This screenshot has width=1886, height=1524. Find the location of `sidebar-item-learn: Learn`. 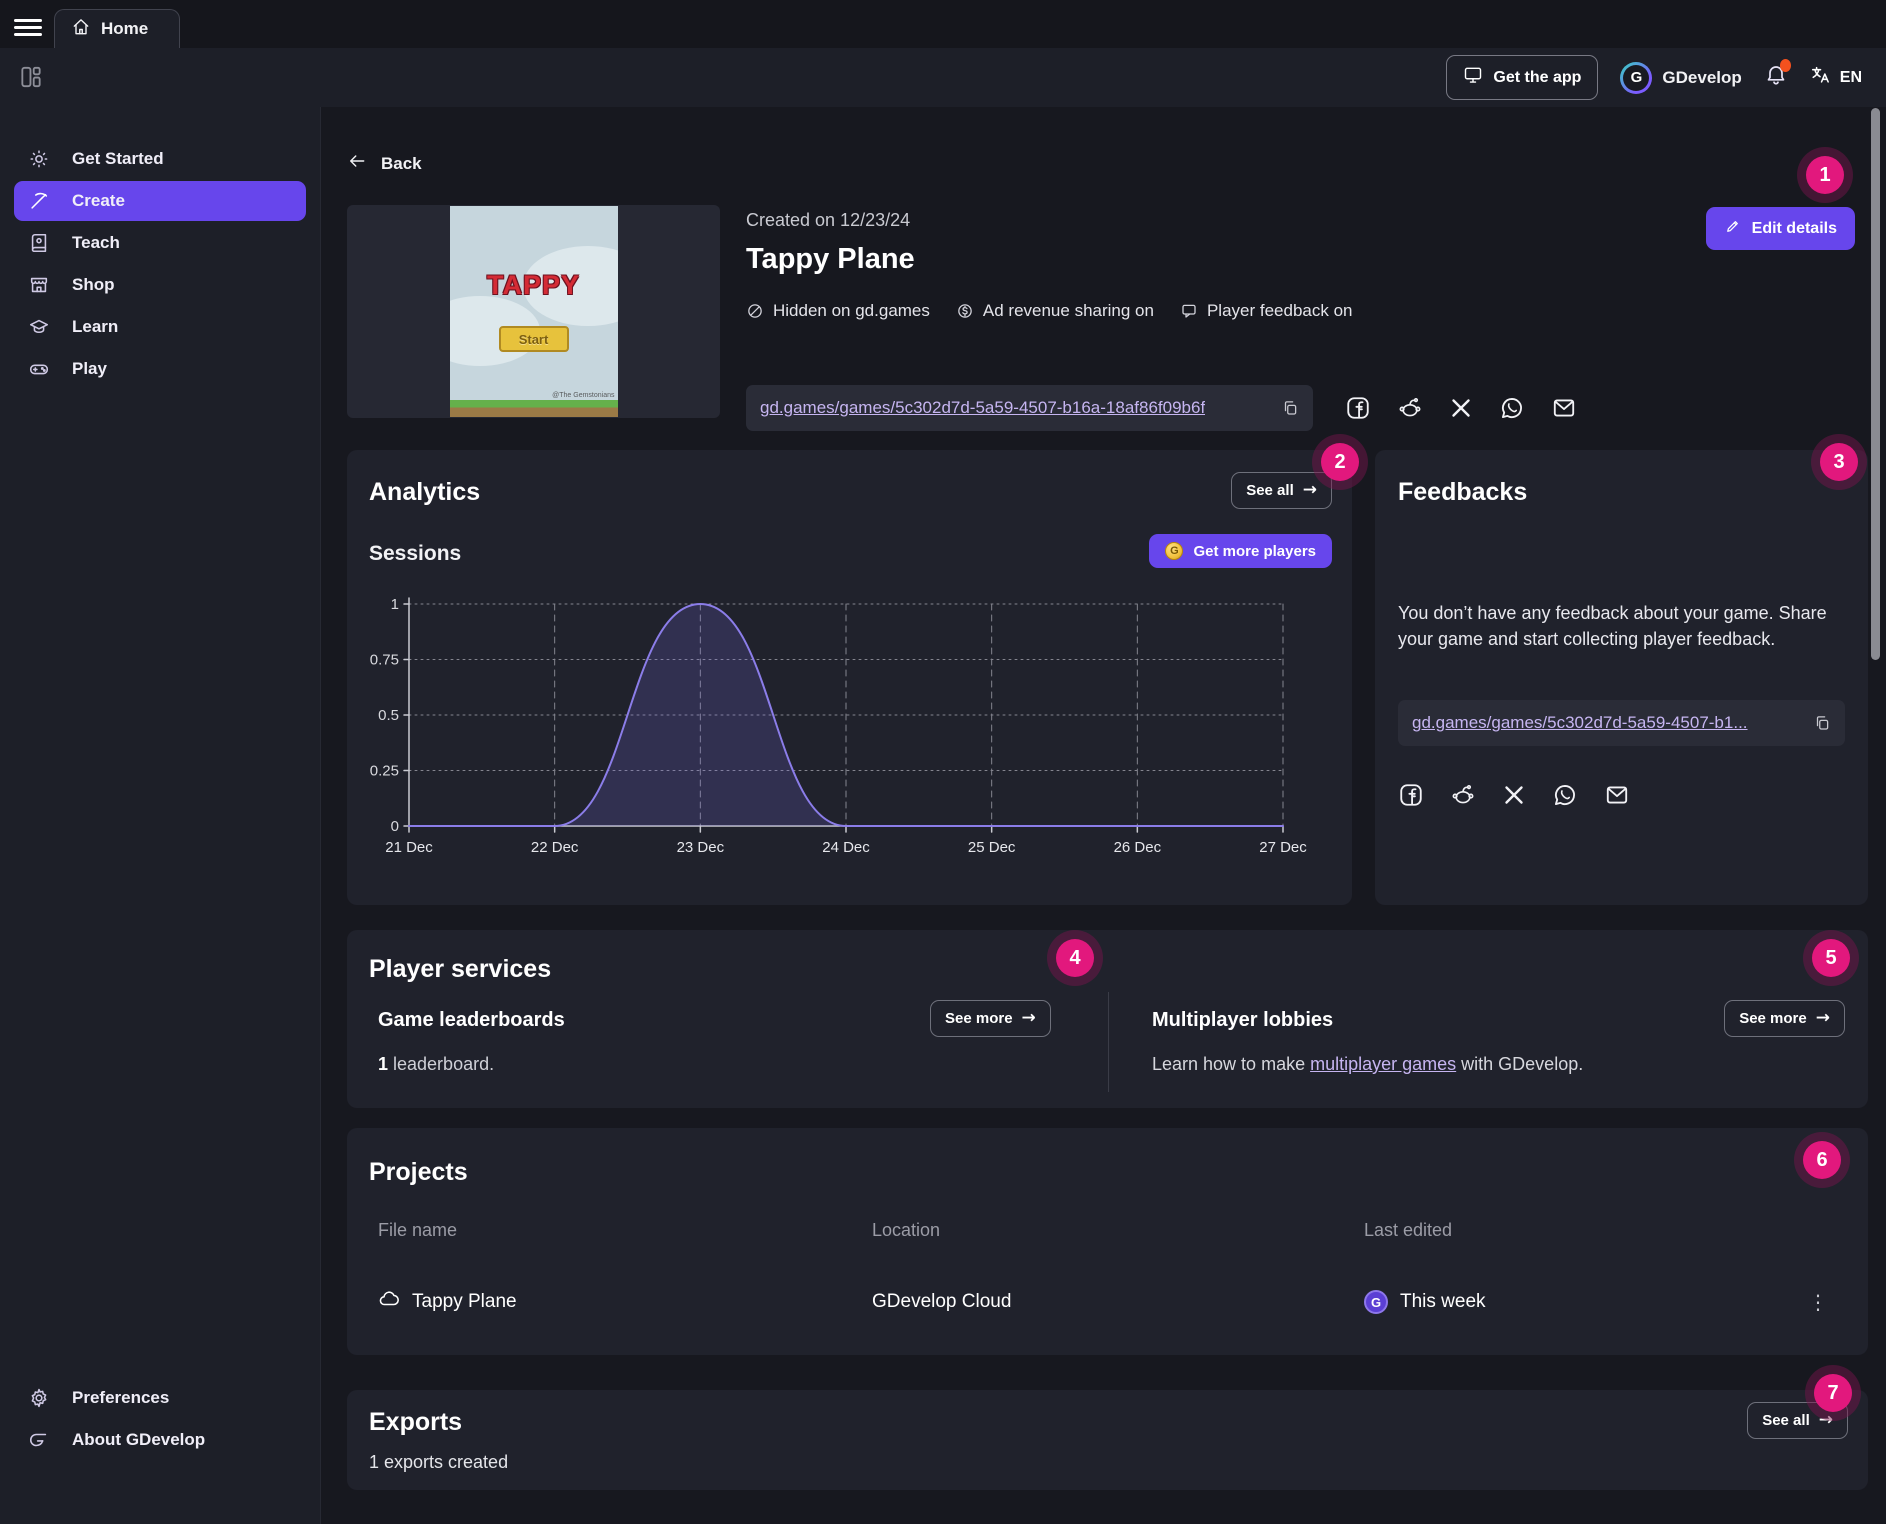

sidebar-item-learn: Learn is located at coordinates (160, 327).